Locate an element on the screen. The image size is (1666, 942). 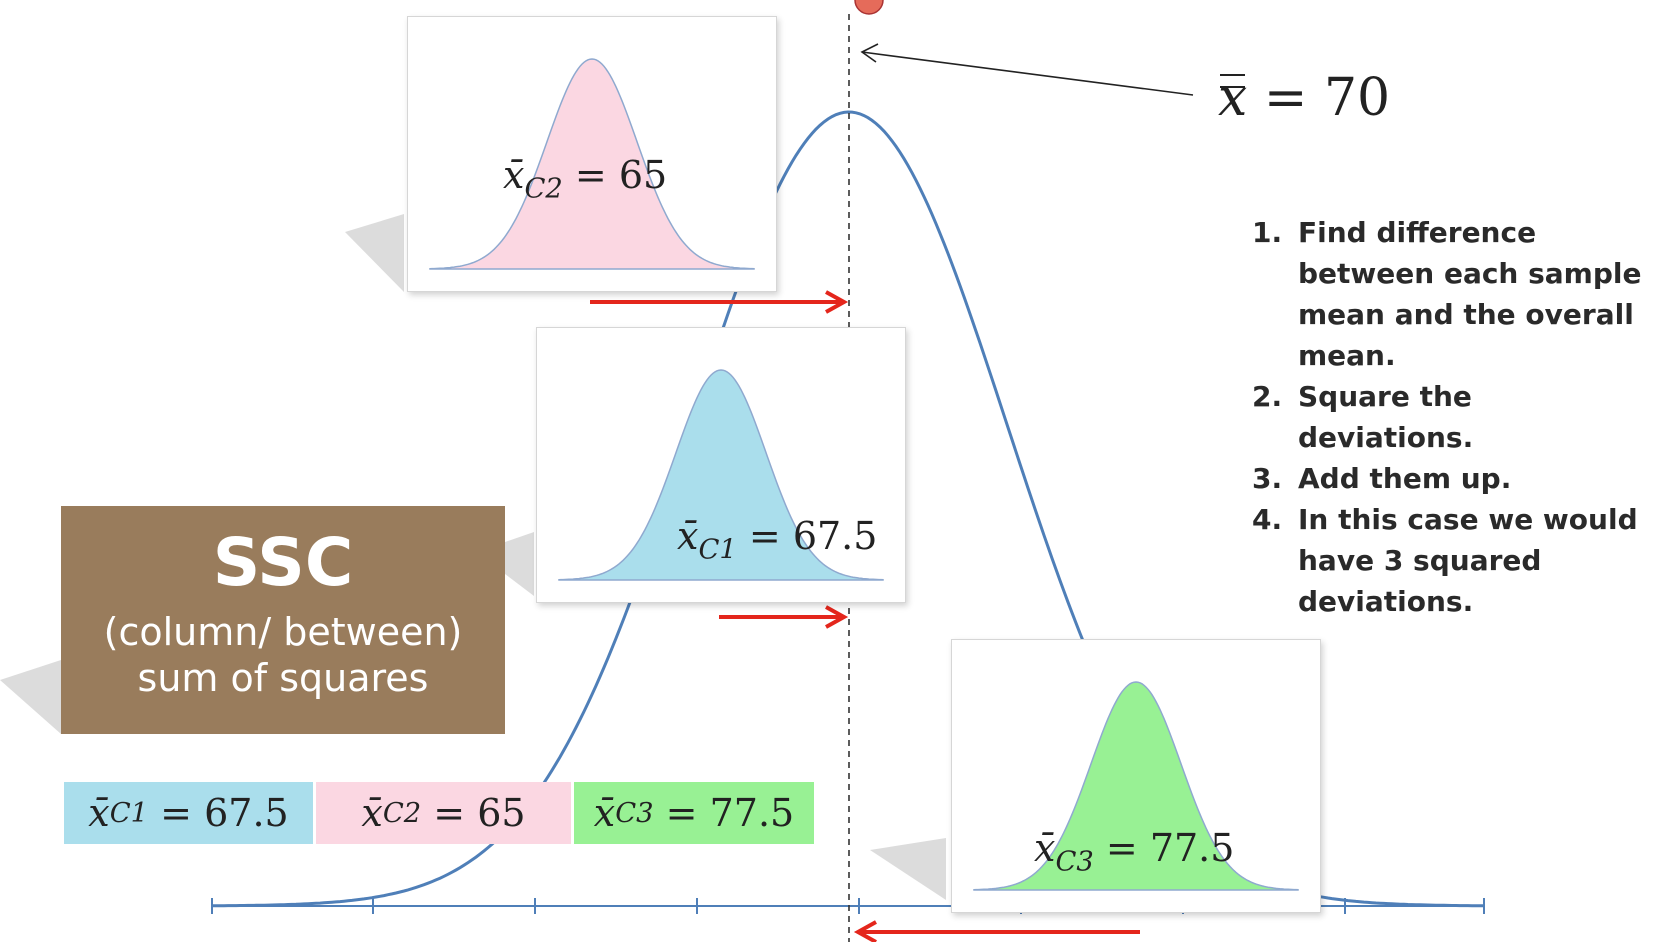
sample-card-c3: x̄C3 = 77.5 is located at coordinates (1136, 776).